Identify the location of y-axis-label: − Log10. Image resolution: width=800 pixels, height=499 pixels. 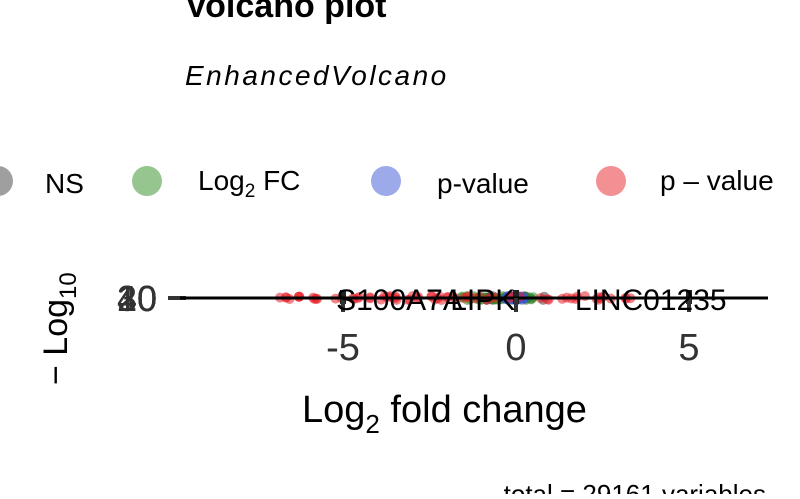
(59, 328).